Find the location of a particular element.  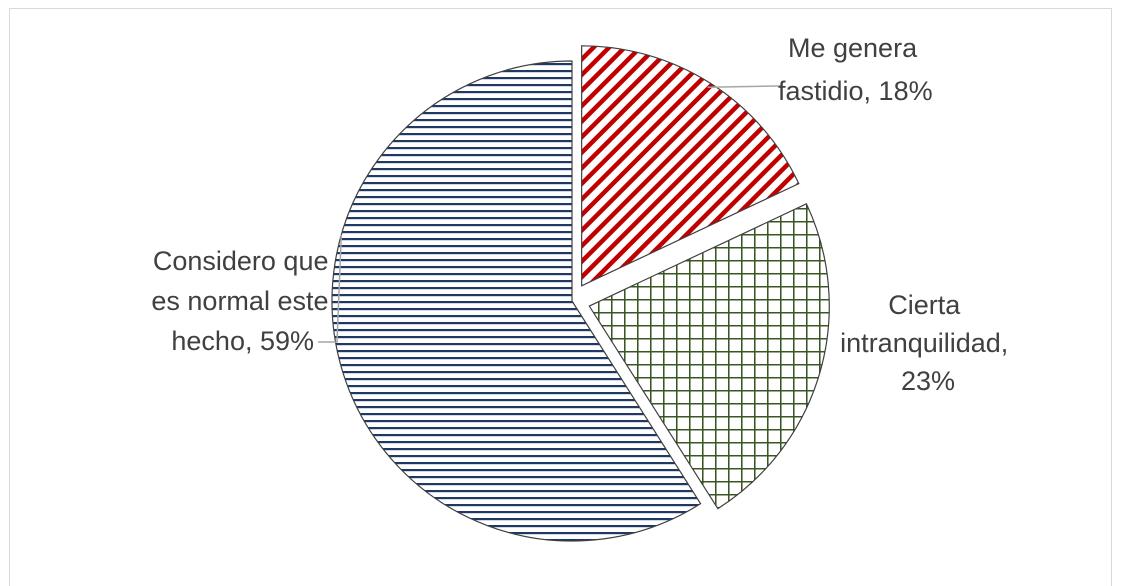

label-line: 23% is located at coordinates (928, 381).